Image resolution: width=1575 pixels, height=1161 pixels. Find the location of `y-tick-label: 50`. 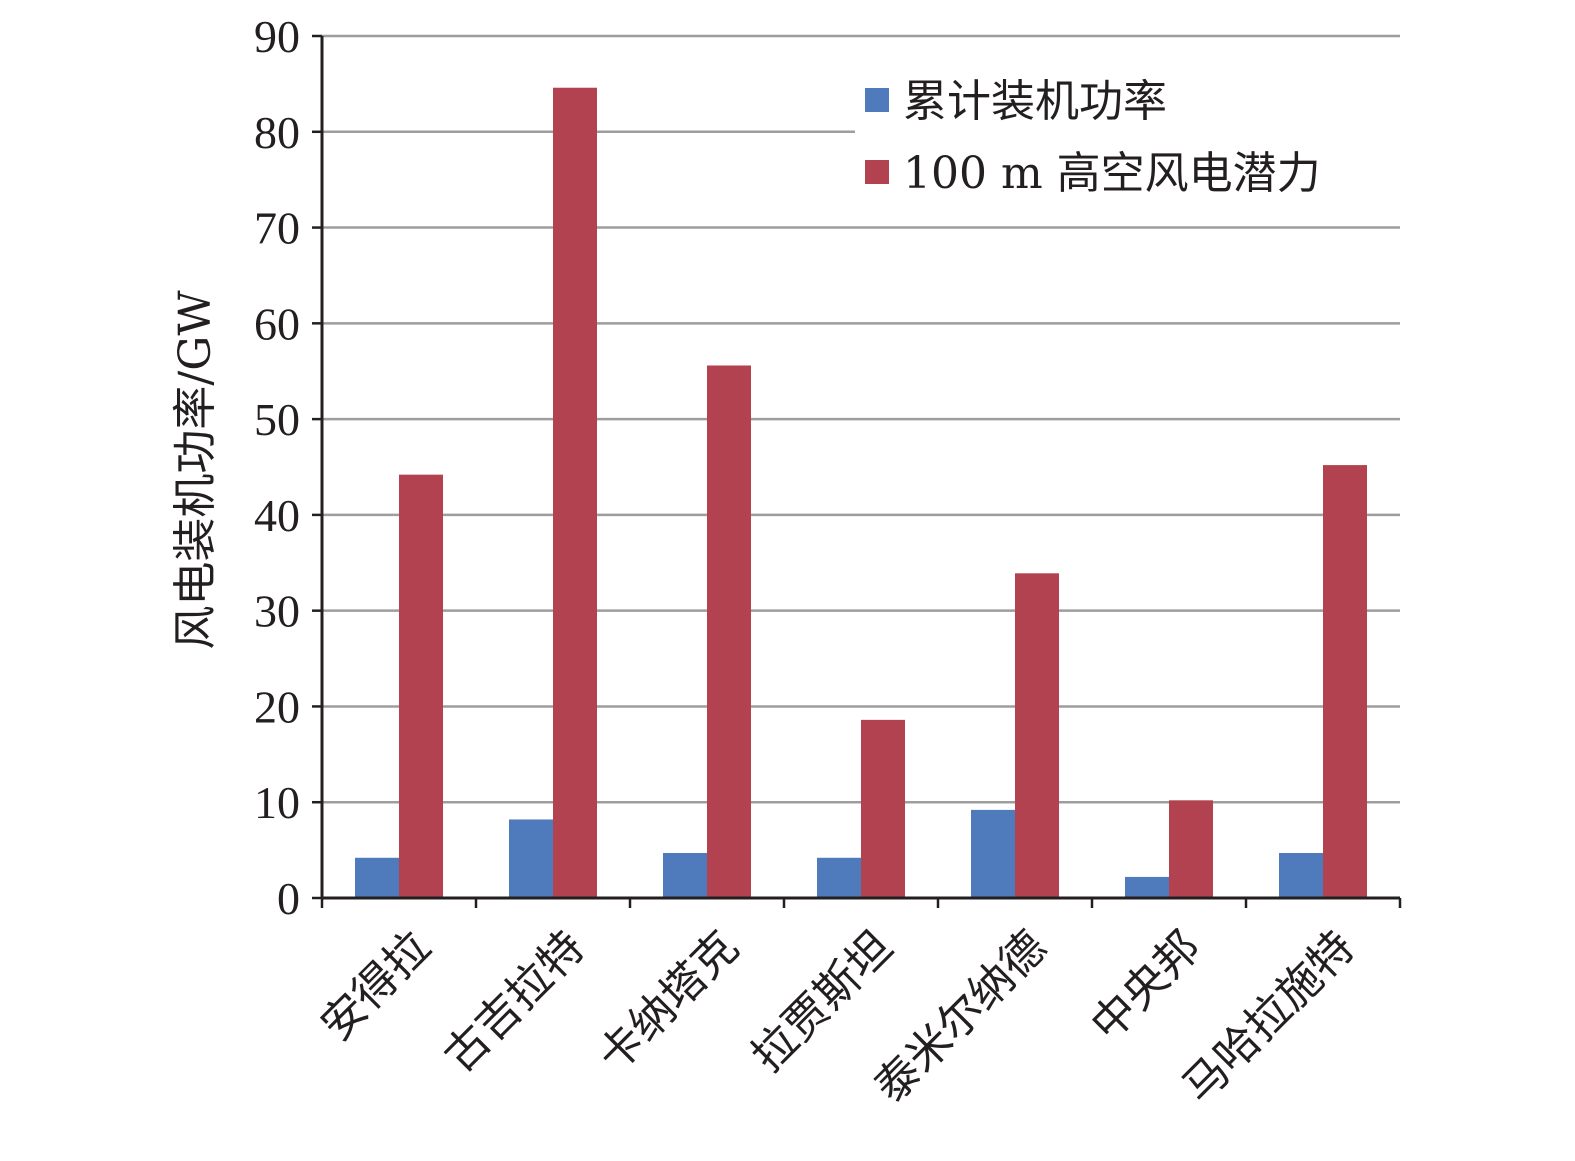

y-tick-label: 50 is located at coordinates (277, 419).